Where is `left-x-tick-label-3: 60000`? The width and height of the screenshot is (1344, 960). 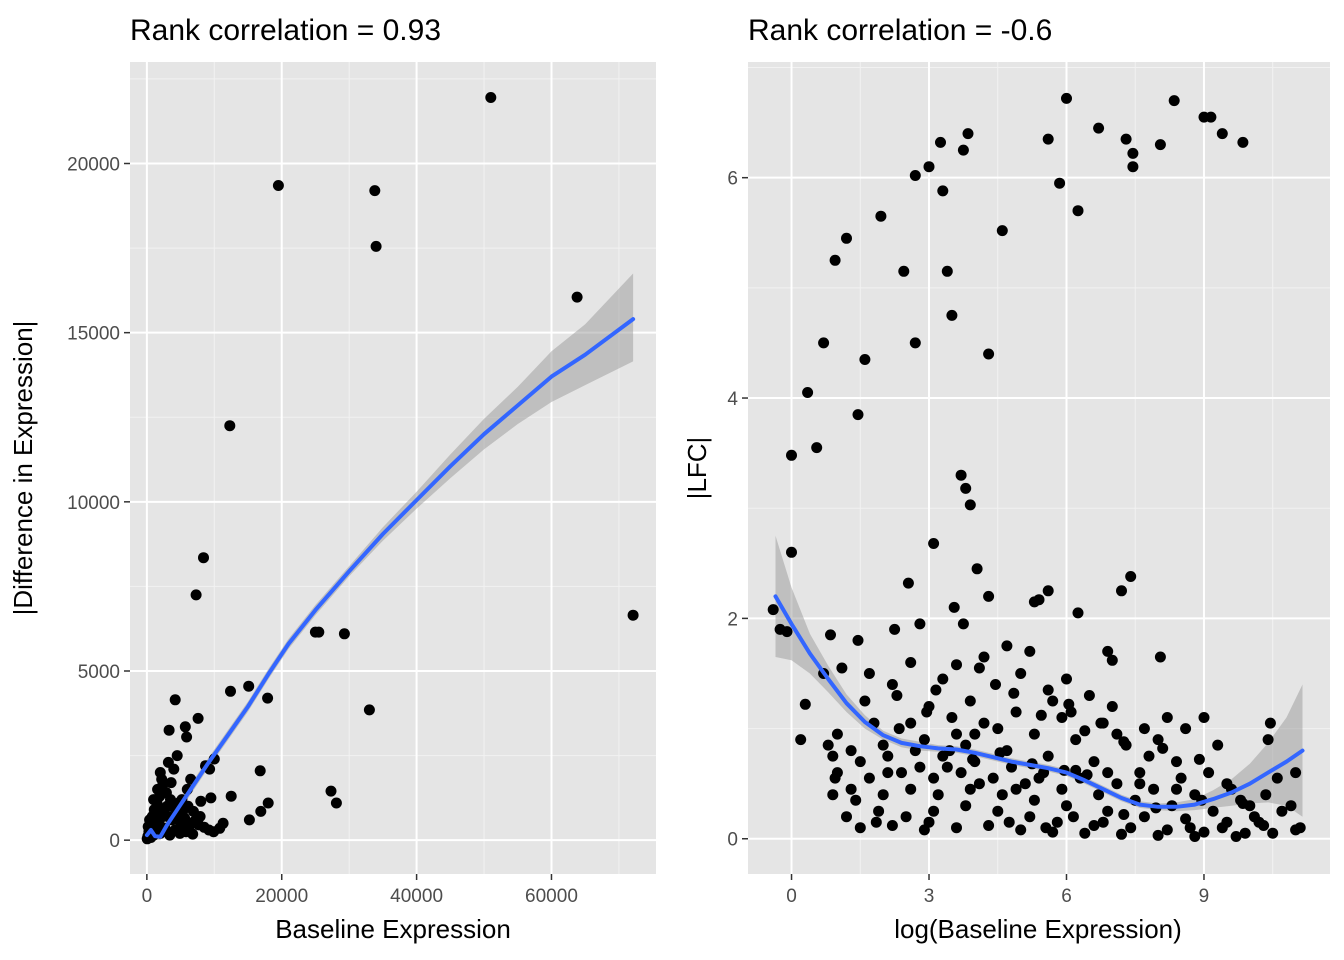
left-x-tick-label-3: 60000 is located at coordinates (551, 896).